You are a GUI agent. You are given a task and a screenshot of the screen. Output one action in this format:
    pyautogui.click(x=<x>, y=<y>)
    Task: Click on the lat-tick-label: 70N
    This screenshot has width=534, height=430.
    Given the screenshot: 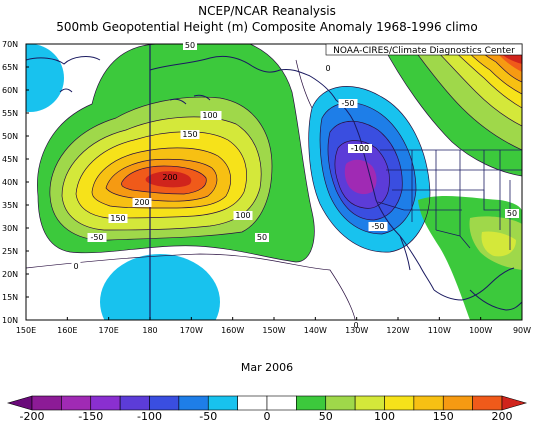 What is the action you would take?
    pyautogui.click(x=10, y=44)
    